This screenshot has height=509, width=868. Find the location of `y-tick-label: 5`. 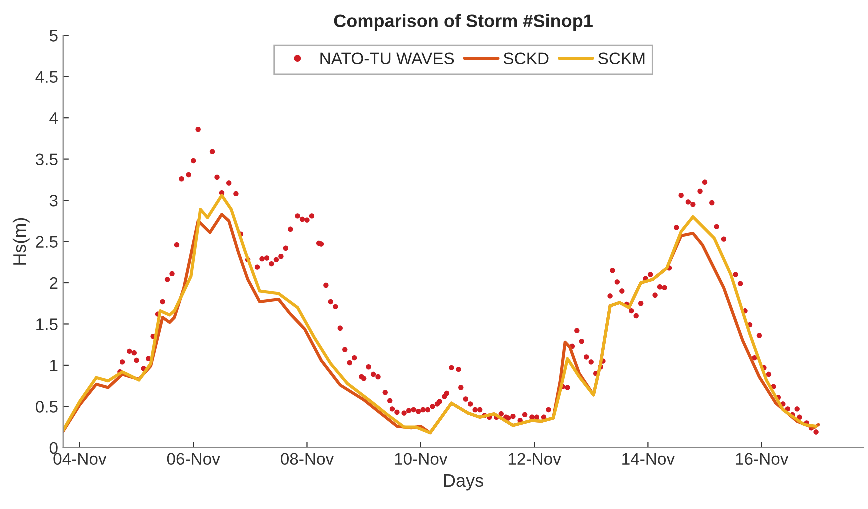

y-tick-label: 5 is located at coordinates (54, 36).